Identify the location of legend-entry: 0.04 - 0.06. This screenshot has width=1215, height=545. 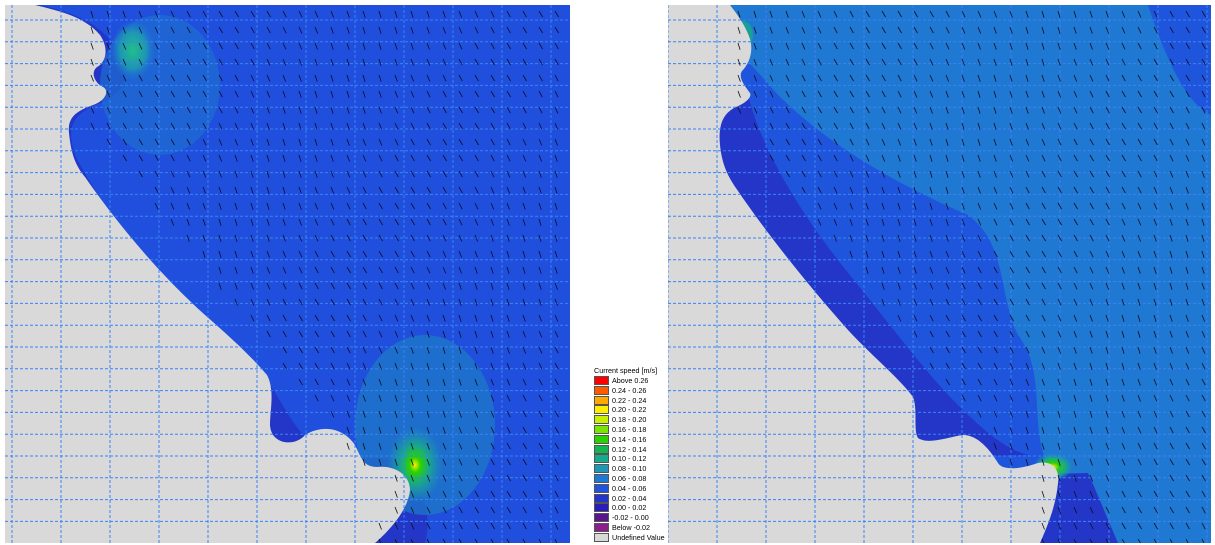
(634, 488).